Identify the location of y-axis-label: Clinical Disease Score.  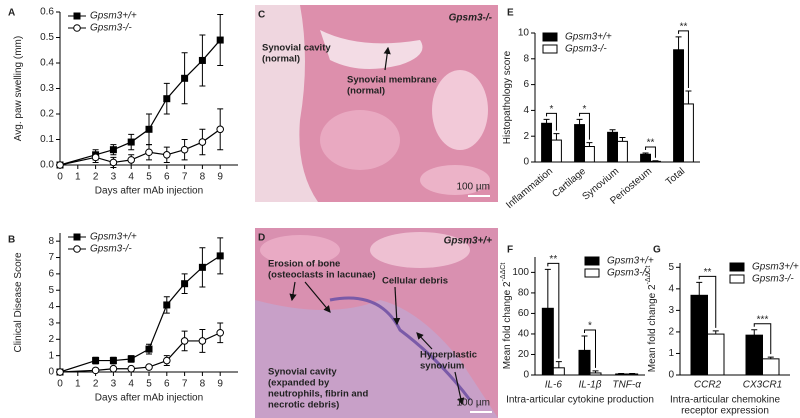
(18, 302).